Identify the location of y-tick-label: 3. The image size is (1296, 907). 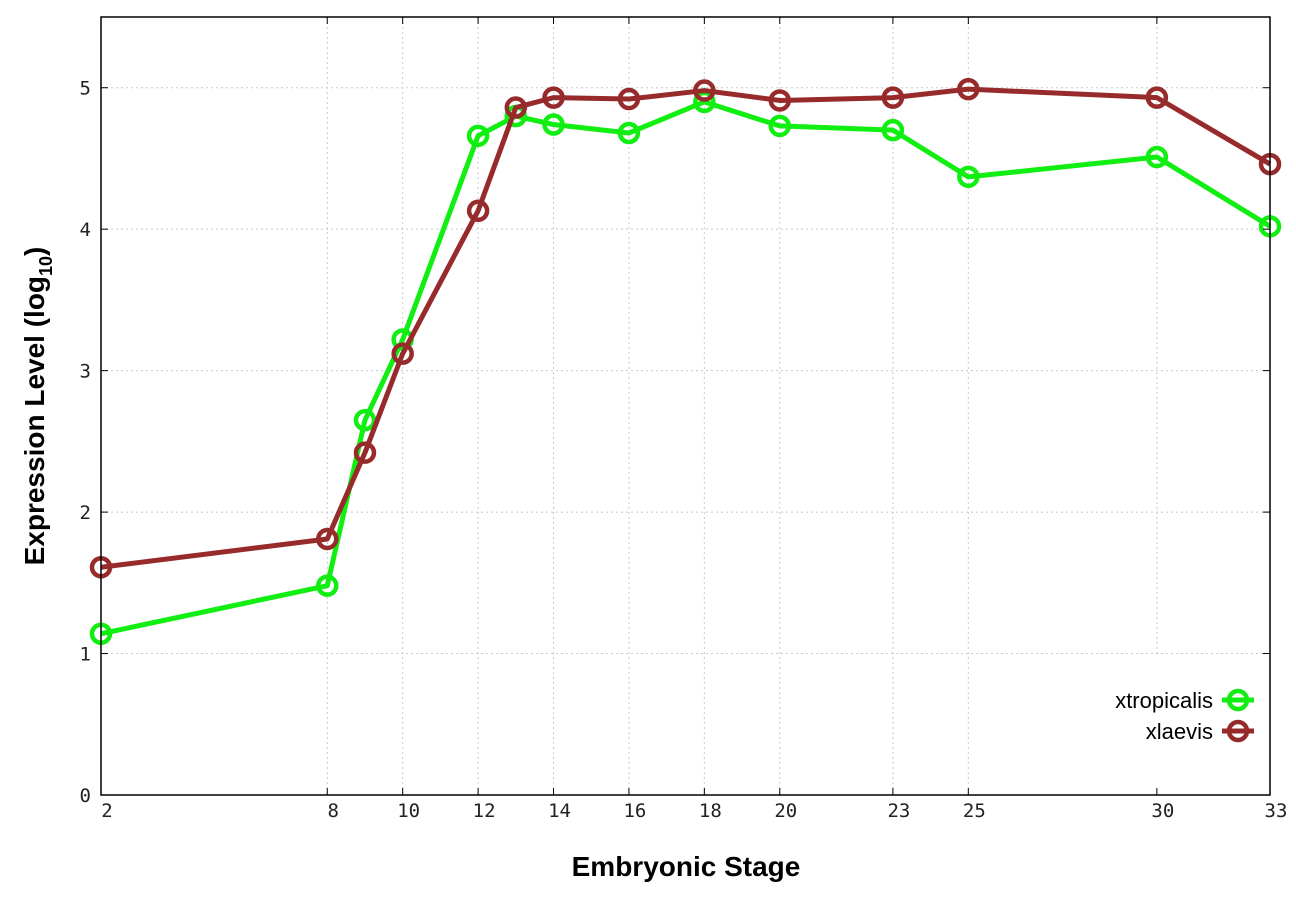
(85, 372).